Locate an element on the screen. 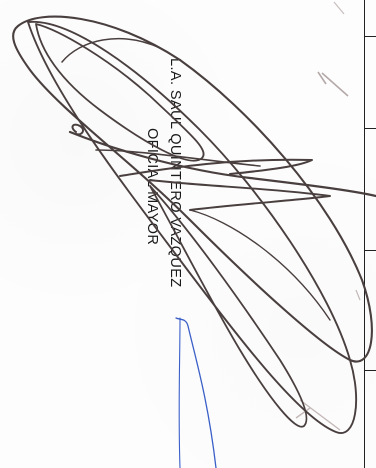 The image size is (376, 468). signatory-name: L.A. SAUL QUINTERO VAZQUEZ is located at coordinates (175, 173).